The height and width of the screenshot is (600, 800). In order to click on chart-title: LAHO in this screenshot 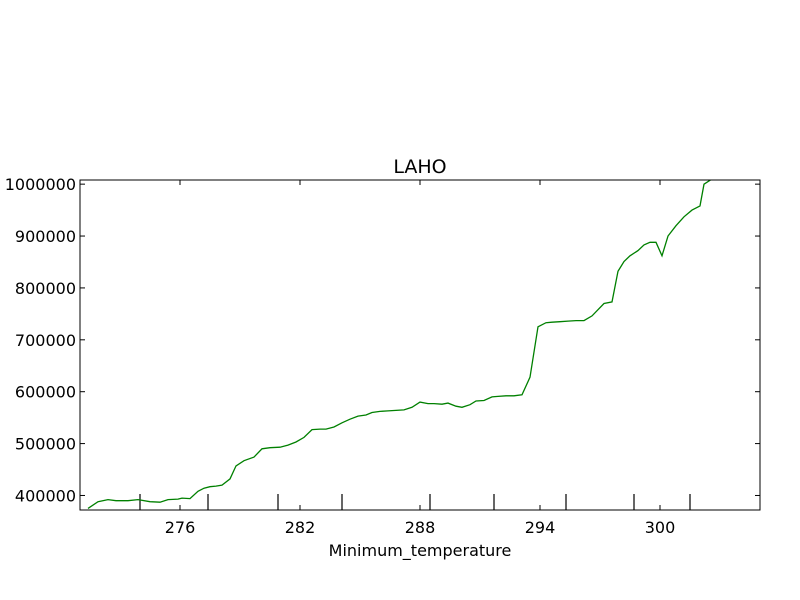, I will do `click(419, 167)`.